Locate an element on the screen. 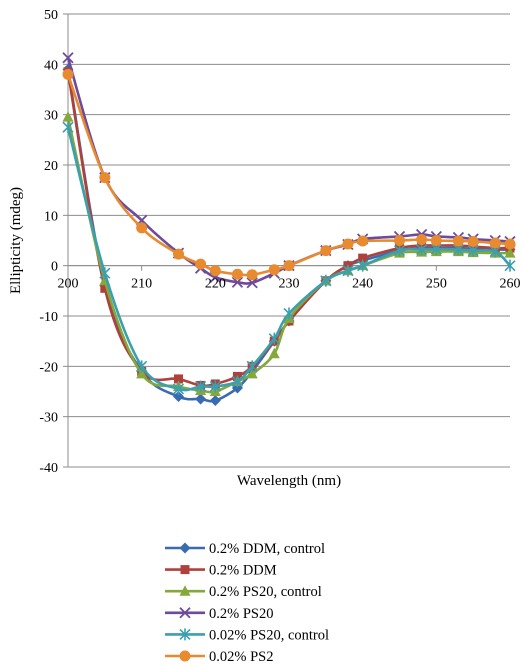 Image resolution: width=524 pixels, height=667 pixels. legend-item-5: 0.02% PS2 is located at coordinates (219, 657).